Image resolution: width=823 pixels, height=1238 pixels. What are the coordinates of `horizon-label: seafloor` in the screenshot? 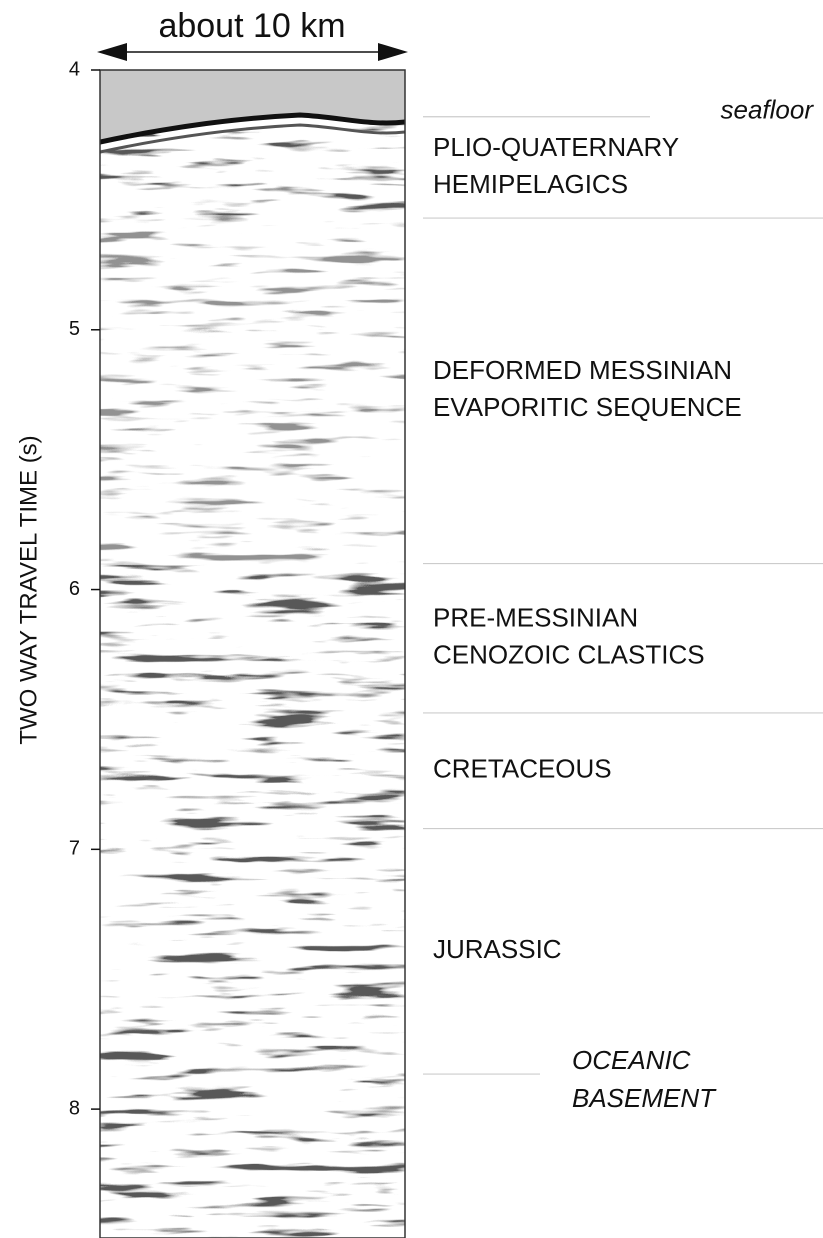 It's located at (768, 110).